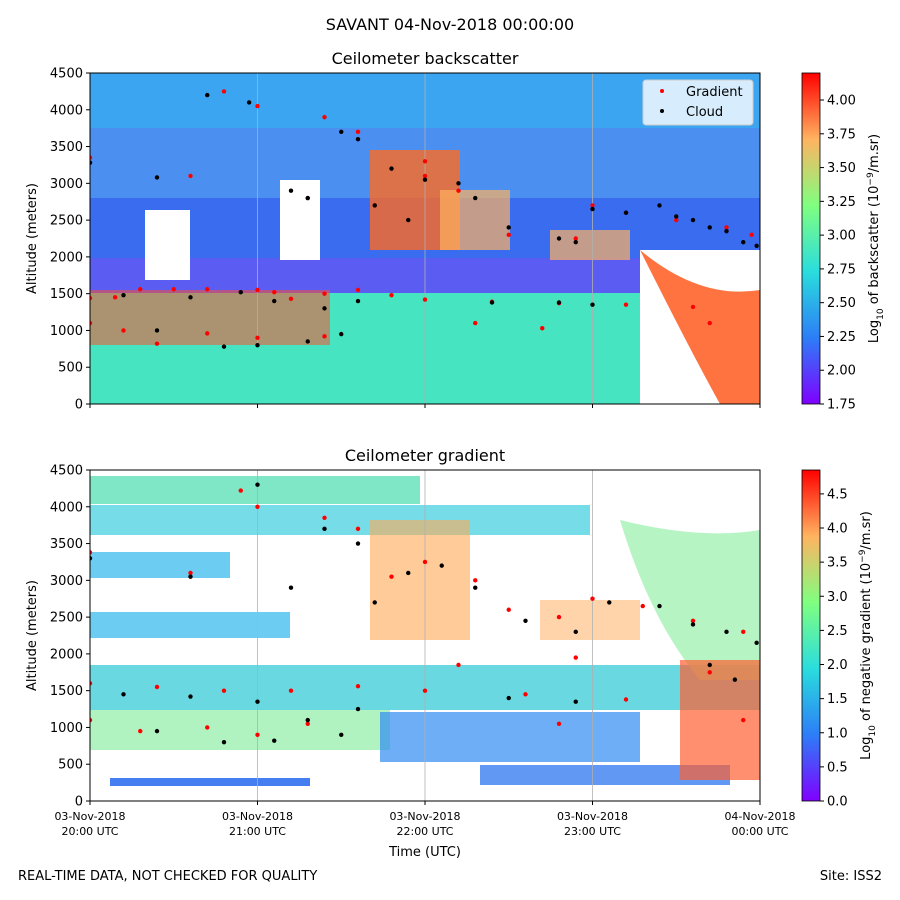  I want to click on y-tick-label: 0, so click(79, 405).